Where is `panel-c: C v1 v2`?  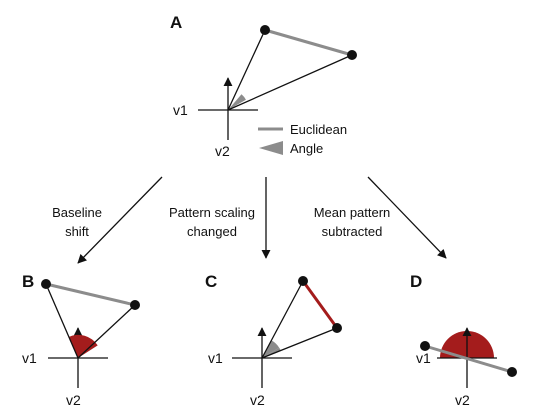 panel-c: C v1 v2 is located at coordinates (273, 340).